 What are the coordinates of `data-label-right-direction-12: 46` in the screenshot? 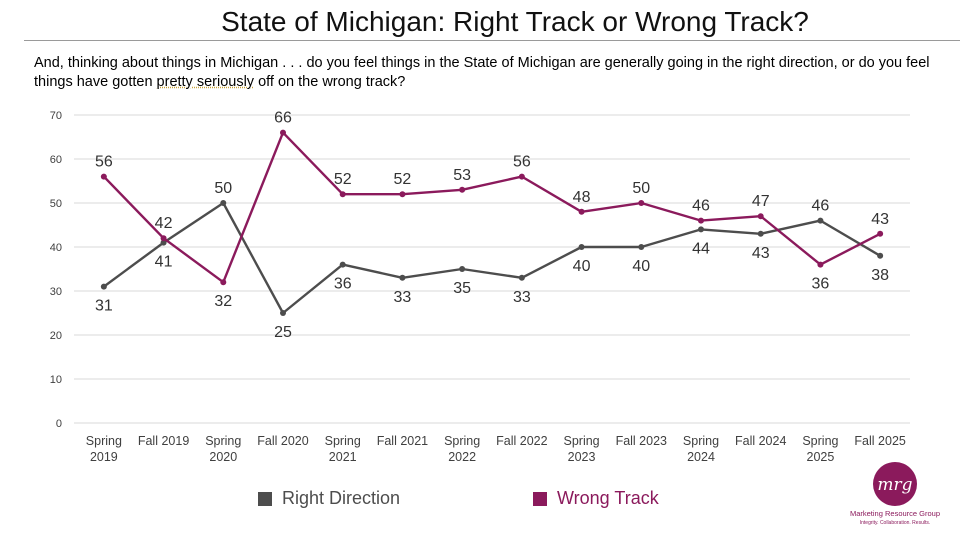 It's located at (821, 206).